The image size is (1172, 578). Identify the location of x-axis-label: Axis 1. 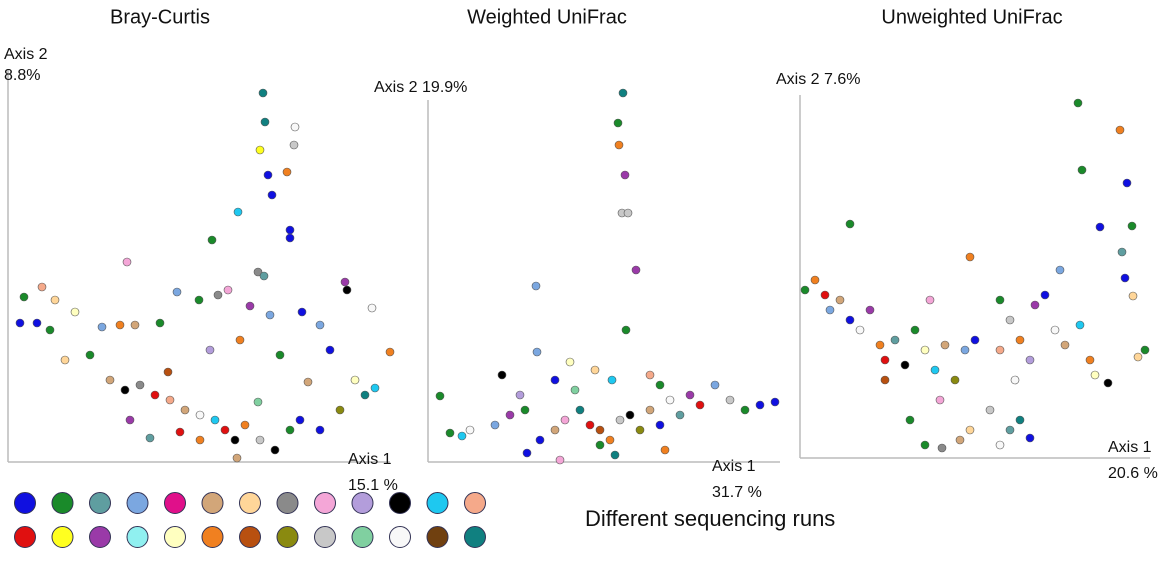
(370, 459).